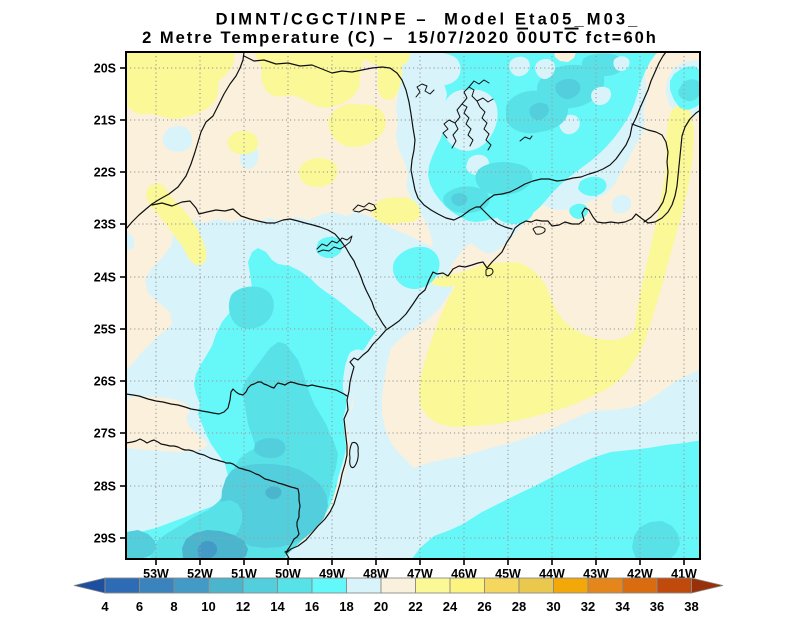  What do you see at coordinates (420, 574) in the screenshot?
I see `svg-text: 47W` at bounding box center [420, 574].